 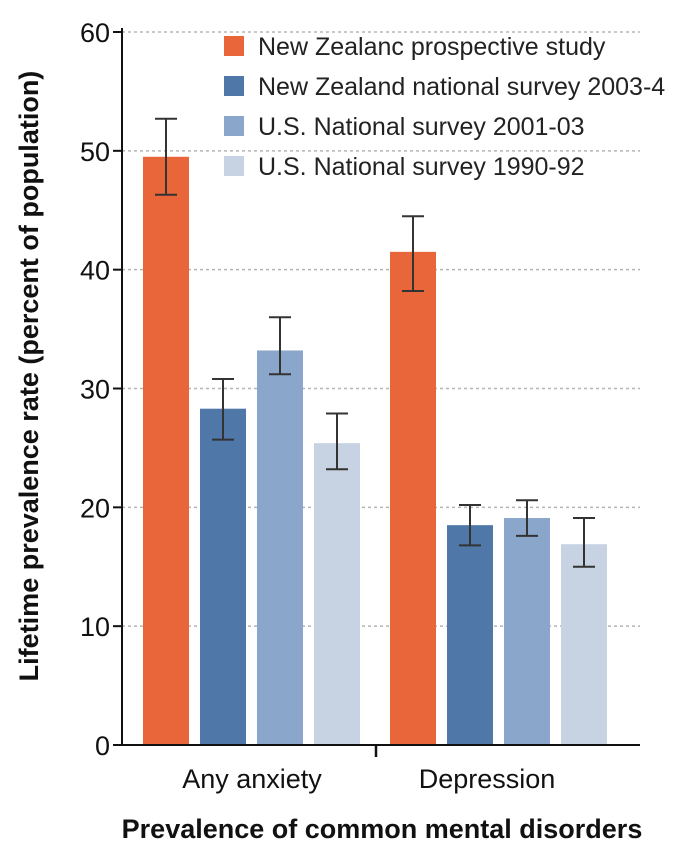 I want to click on y-tick-label-0: 0, so click(x=102, y=746).